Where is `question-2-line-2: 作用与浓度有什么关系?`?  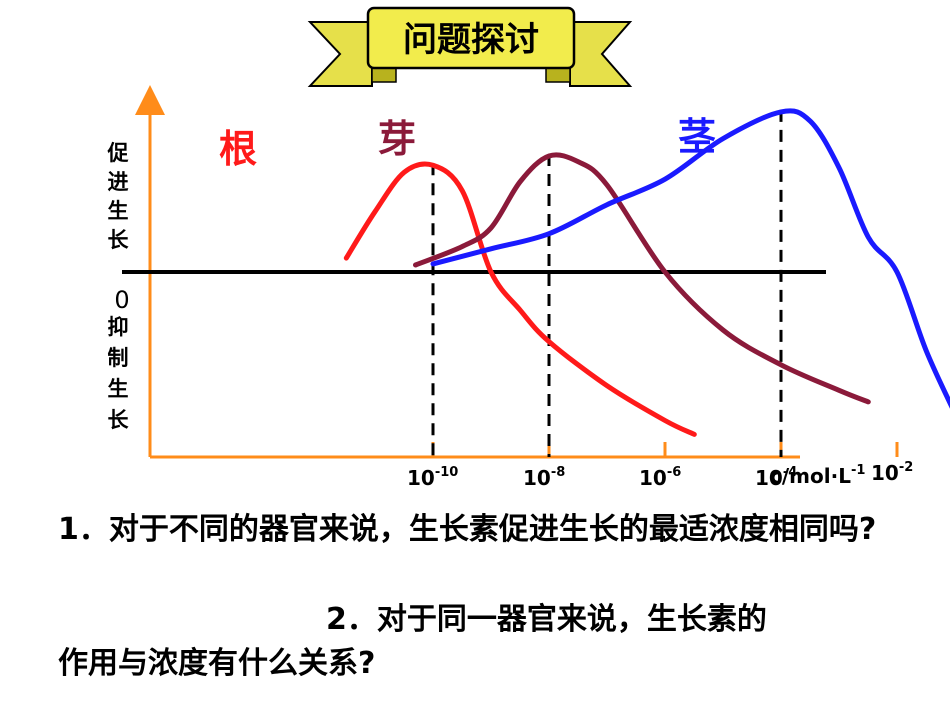 question-2-line-2: 作用与浓度有什么关系? is located at coordinates (217, 663).